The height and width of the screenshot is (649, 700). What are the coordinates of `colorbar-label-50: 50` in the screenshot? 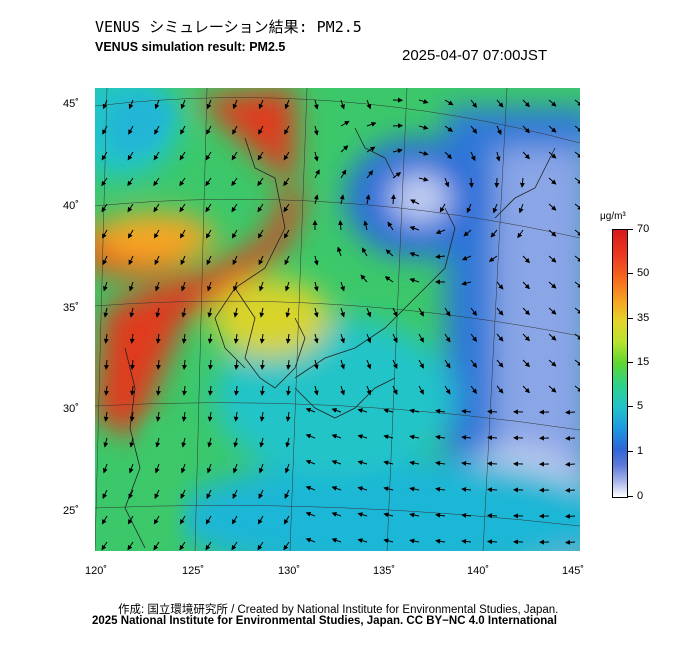 It's located at (643, 273).